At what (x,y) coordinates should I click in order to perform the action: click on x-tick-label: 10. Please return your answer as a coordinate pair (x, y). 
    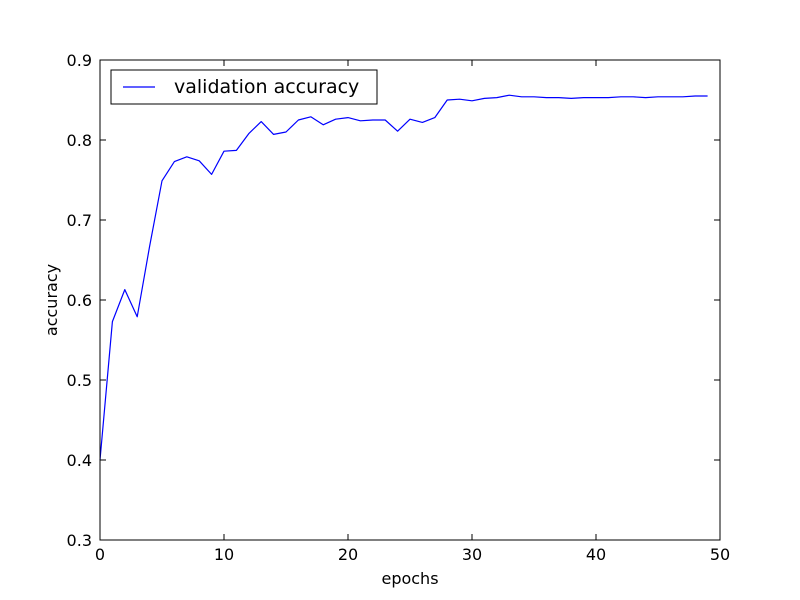
    Looking at the image, I should click on (224, 554).